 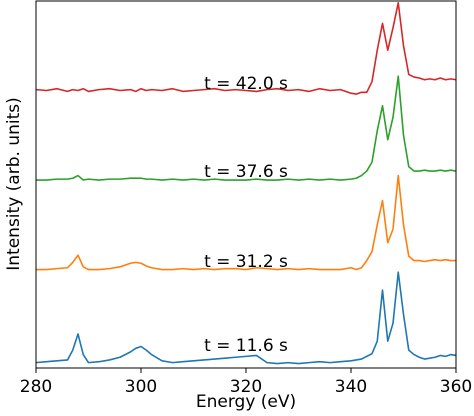 What do you see at coordinates (246, 346) in the screenshot?
I see `series-annotation: t = 11.6 s` at bounding box center [246, 346].